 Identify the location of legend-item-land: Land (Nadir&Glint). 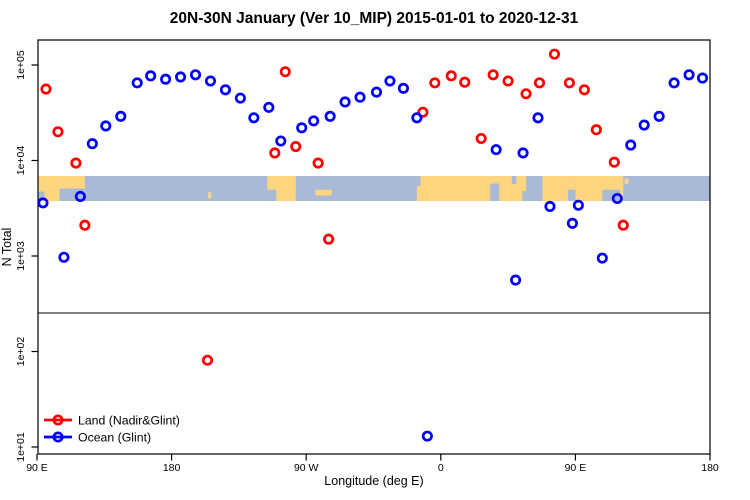
(112, 421).